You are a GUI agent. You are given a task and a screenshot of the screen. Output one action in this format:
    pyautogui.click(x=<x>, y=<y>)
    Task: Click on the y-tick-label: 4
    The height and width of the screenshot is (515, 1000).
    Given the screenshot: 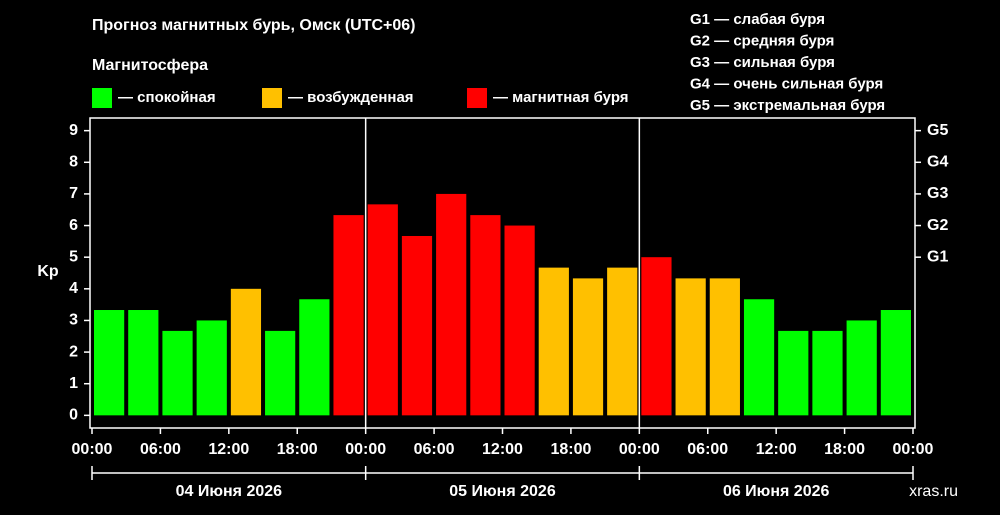 What is the action you would take?
    pyautogui.click(x=73, y=288)
    